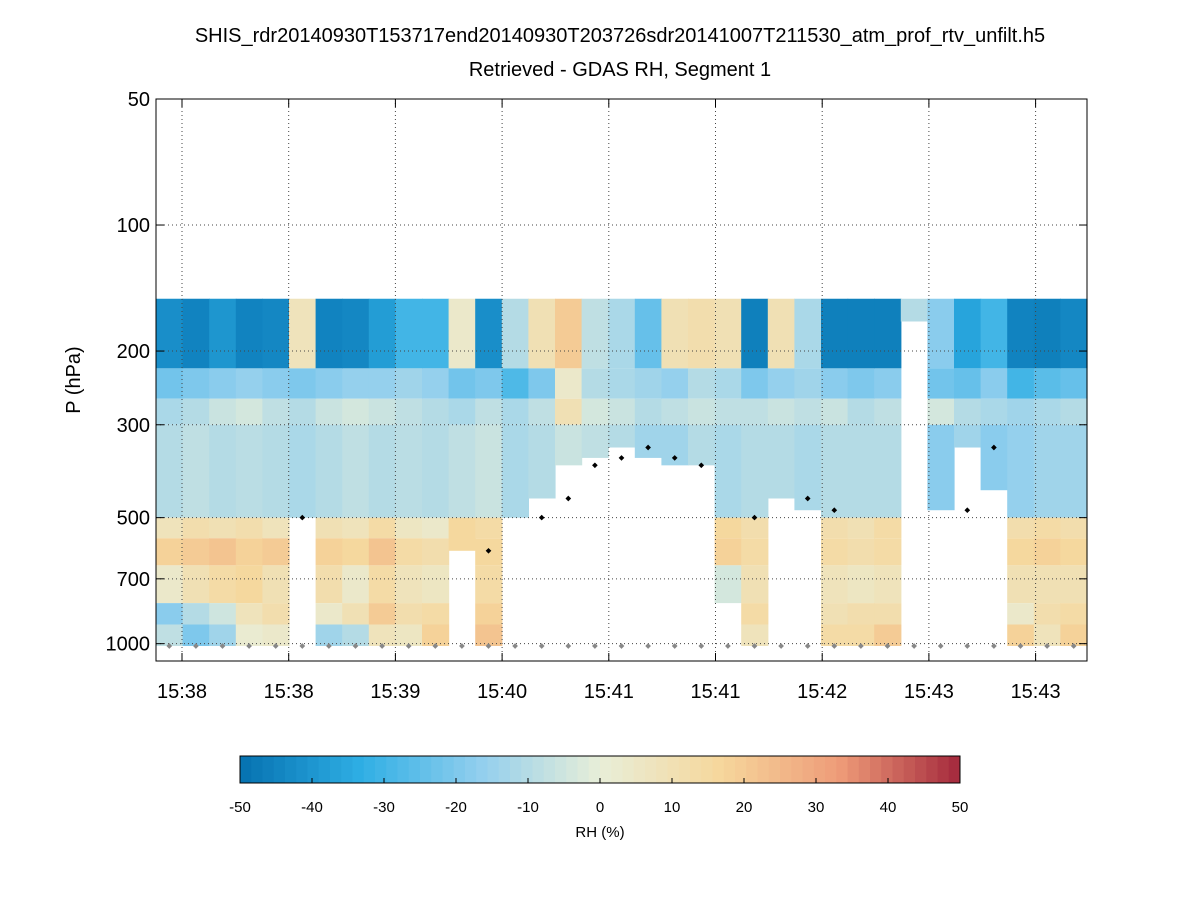 The width and height of the screenshot is (1200, 900). I want to click on colorbar-tick-label: 10, so click(672, 807).